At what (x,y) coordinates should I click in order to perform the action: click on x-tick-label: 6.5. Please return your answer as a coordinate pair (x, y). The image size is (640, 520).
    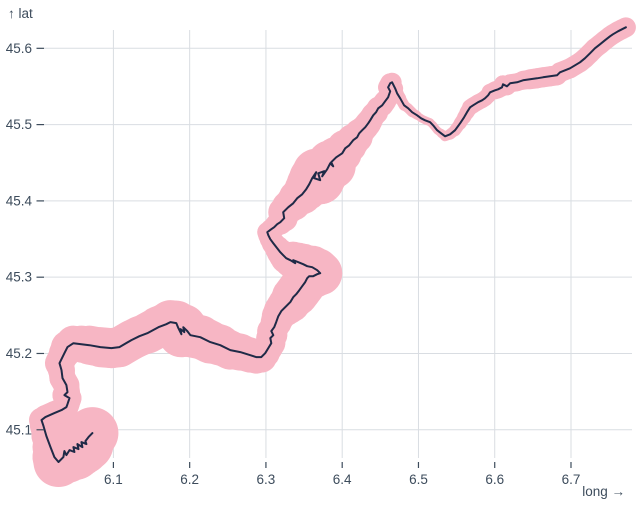
    Looking at the image, I should click on (418, 479).